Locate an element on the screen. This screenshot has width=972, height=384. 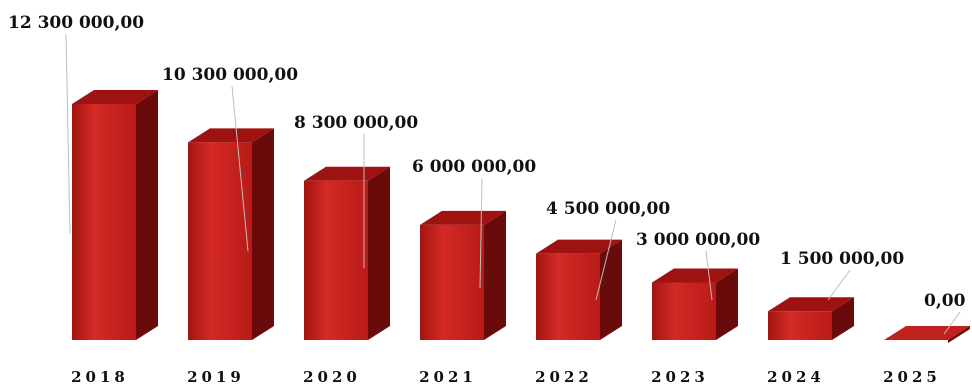
x-tick-label-2019: 2019 is located at coordinates (216, 376).